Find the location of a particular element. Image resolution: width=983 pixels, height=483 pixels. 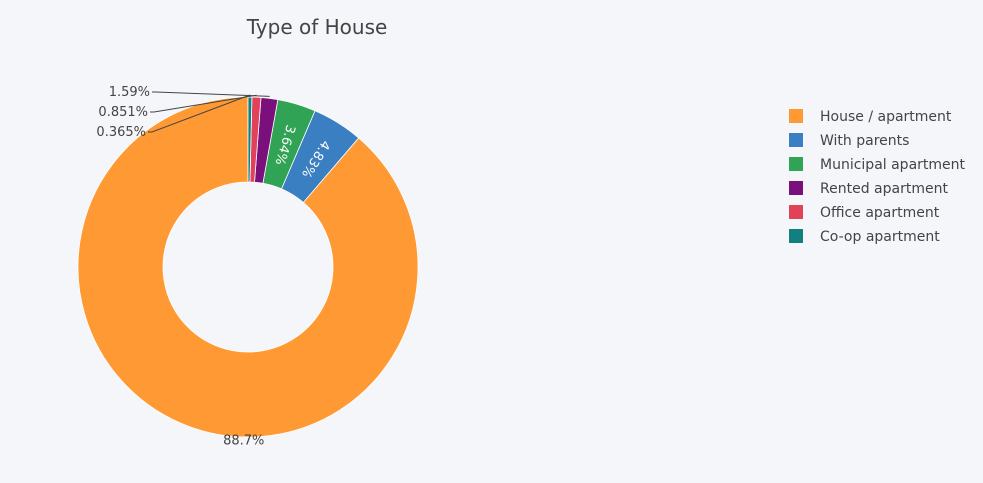

slice-co-op-apartment is located at coordinates (250, 139).